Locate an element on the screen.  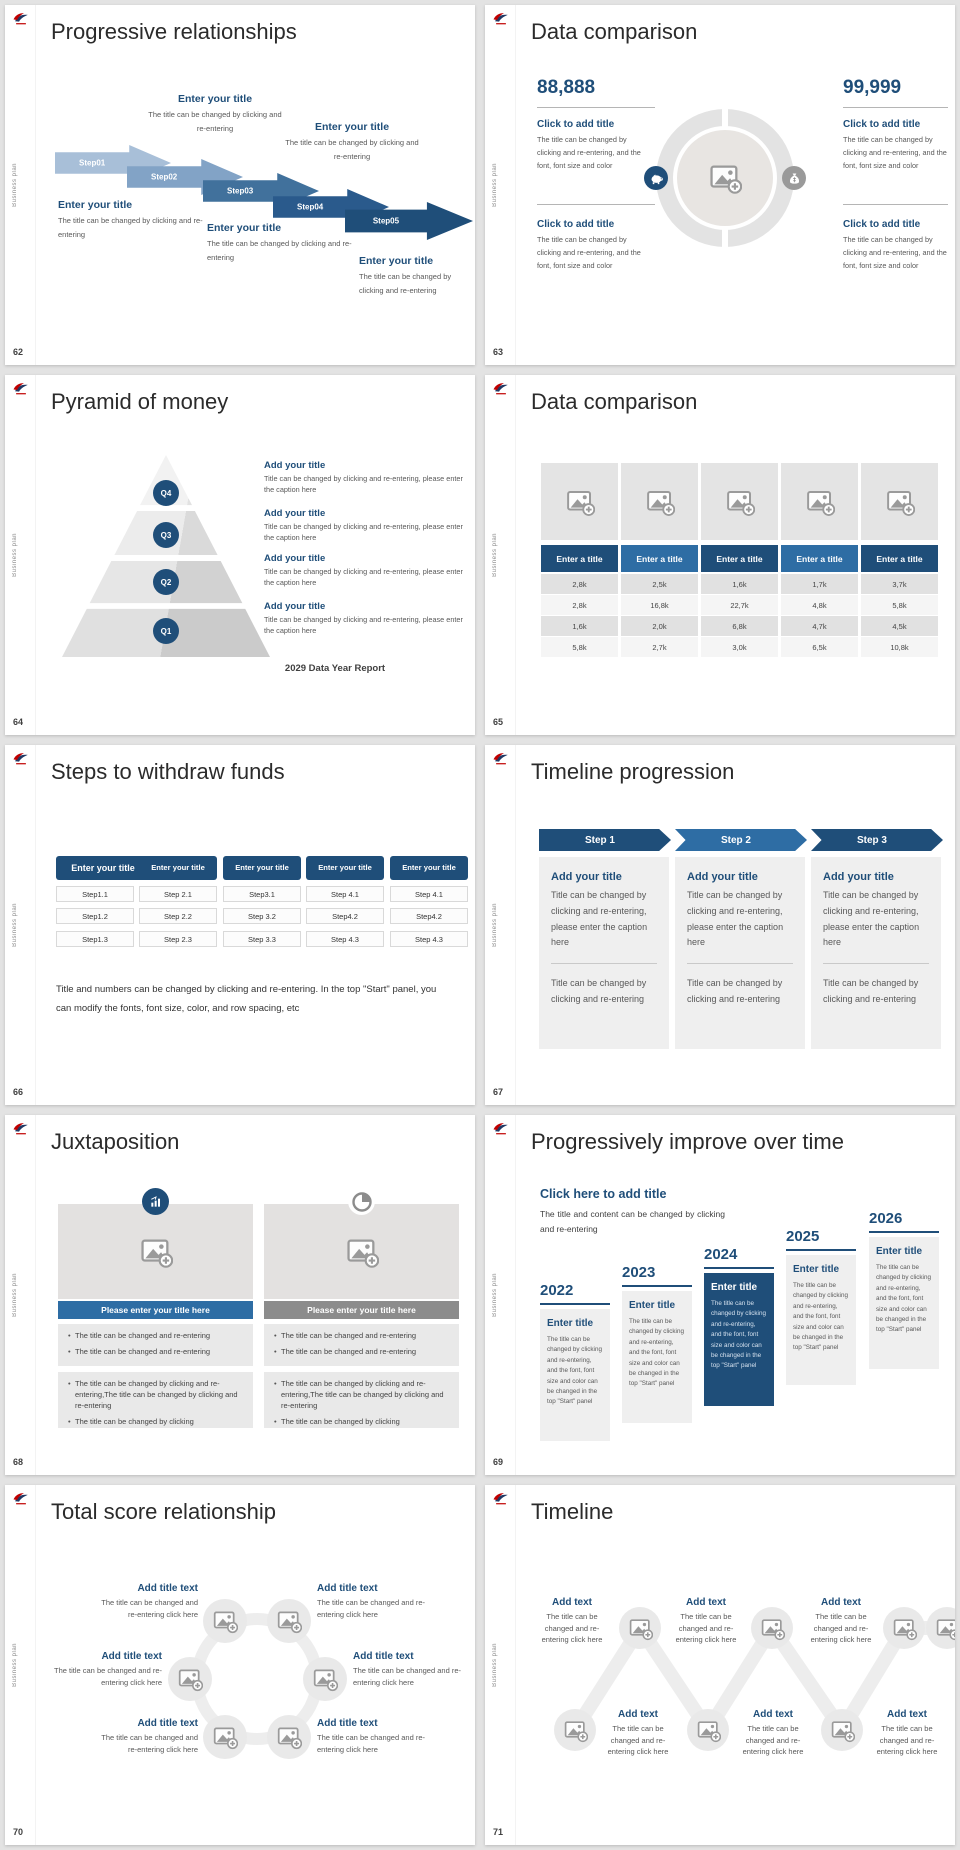
step-cell: Step 4.3 is located at coordinates (429, 939).